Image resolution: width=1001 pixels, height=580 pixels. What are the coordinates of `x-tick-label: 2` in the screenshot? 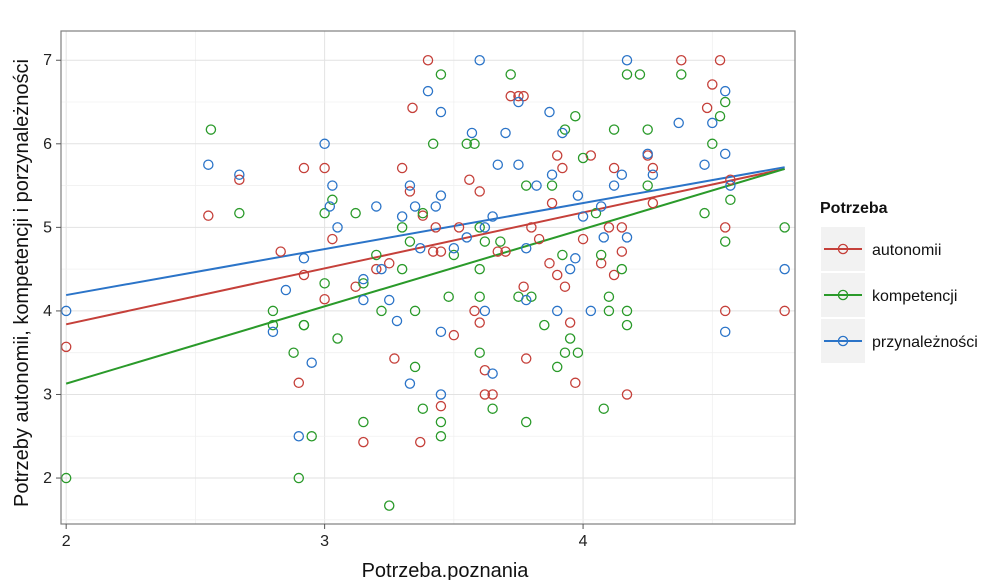 It's located at (66, 541).